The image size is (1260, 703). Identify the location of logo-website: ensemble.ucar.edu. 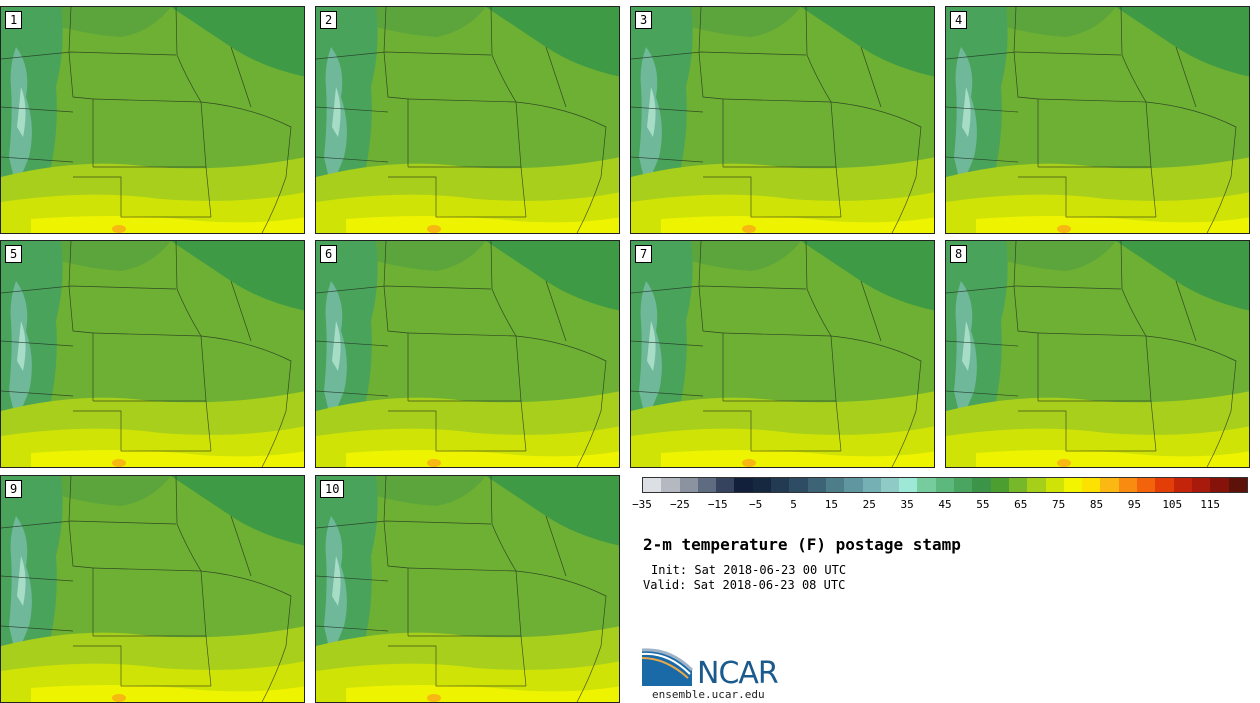
(708, 694).